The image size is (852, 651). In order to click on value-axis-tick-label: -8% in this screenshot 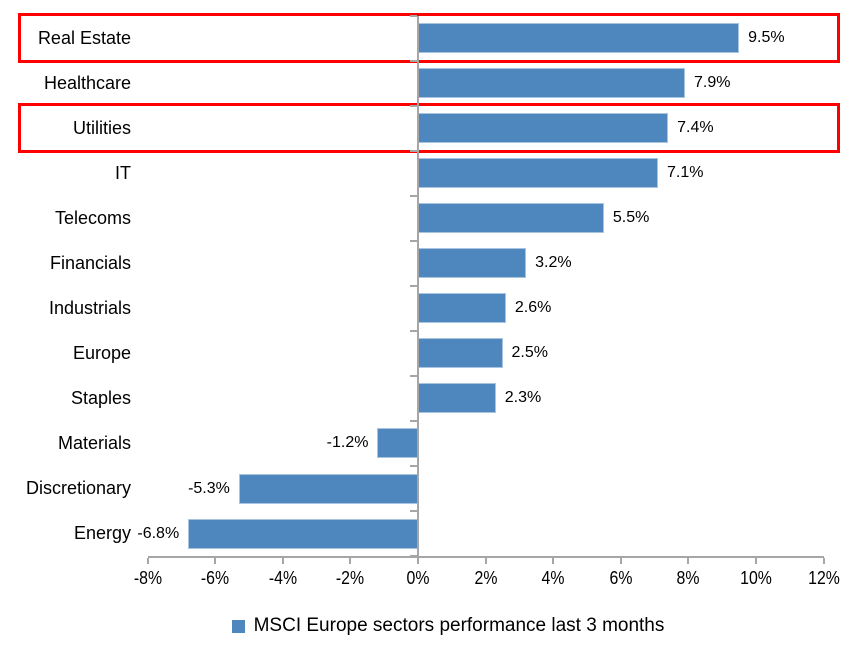, I will do `click(147, 578)`.